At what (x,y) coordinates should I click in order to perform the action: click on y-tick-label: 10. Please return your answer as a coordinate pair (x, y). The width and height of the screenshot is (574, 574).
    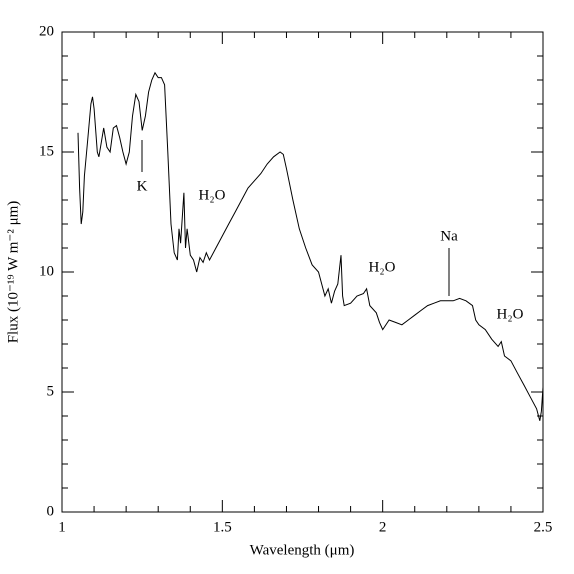
    Looking at the image, I should click on (46, 271).